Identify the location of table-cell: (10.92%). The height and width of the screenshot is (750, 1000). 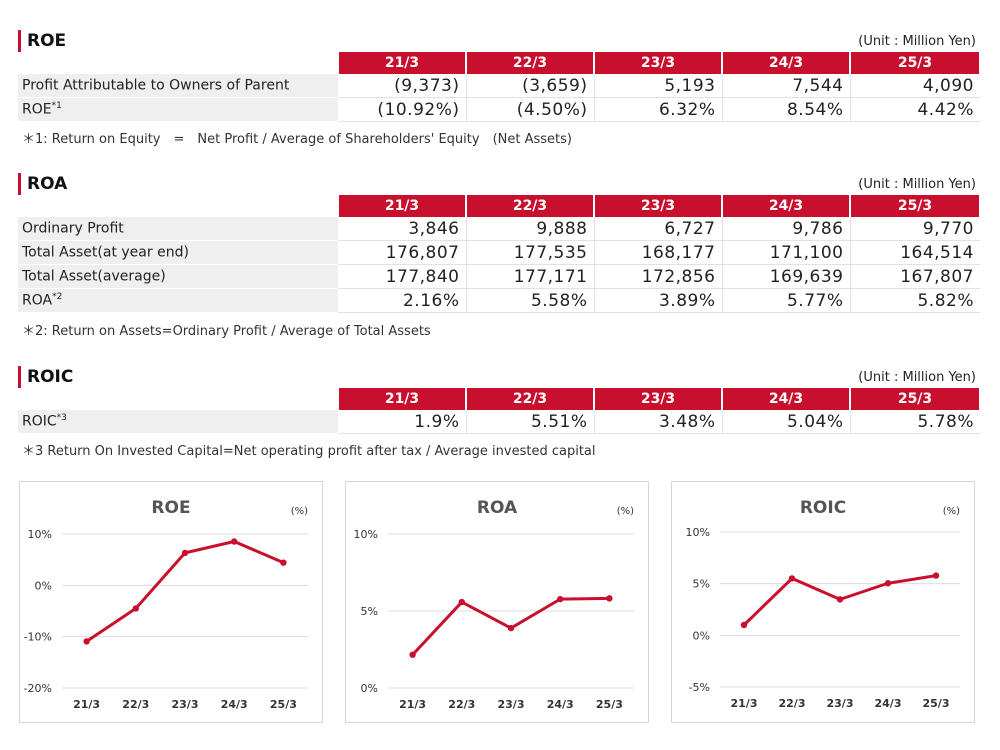
(402, 109).